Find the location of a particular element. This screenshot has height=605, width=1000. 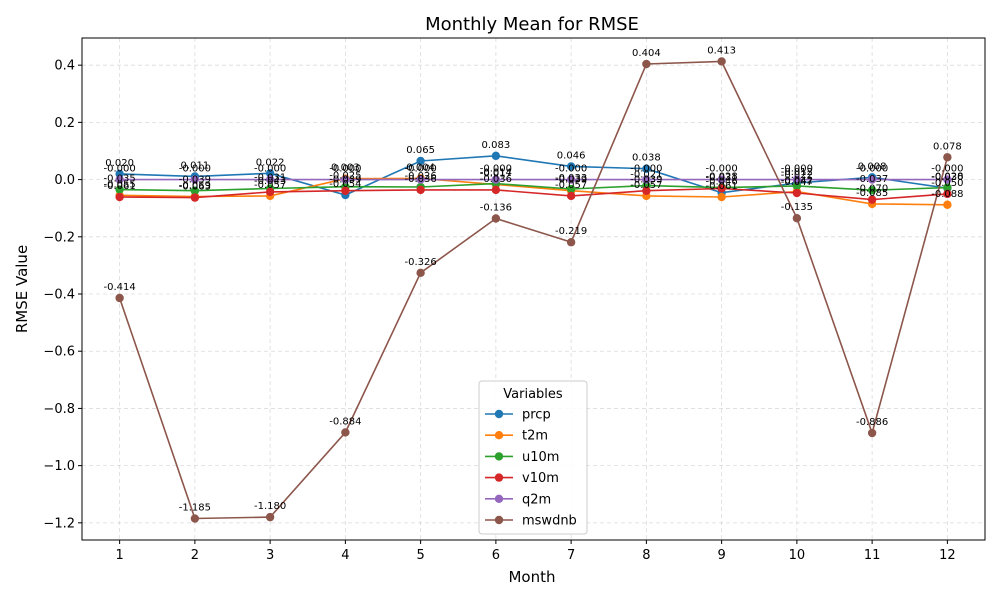

data-label-t2m: -0.088 is located at coordinates (947, 194).